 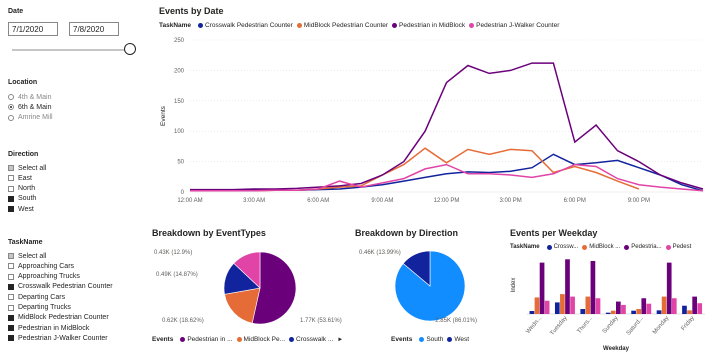 What do you see at coordinates (33, 29) in the screenshot?
I see `start-date-input: 7/1/2020` at bounding box center [33, 29].